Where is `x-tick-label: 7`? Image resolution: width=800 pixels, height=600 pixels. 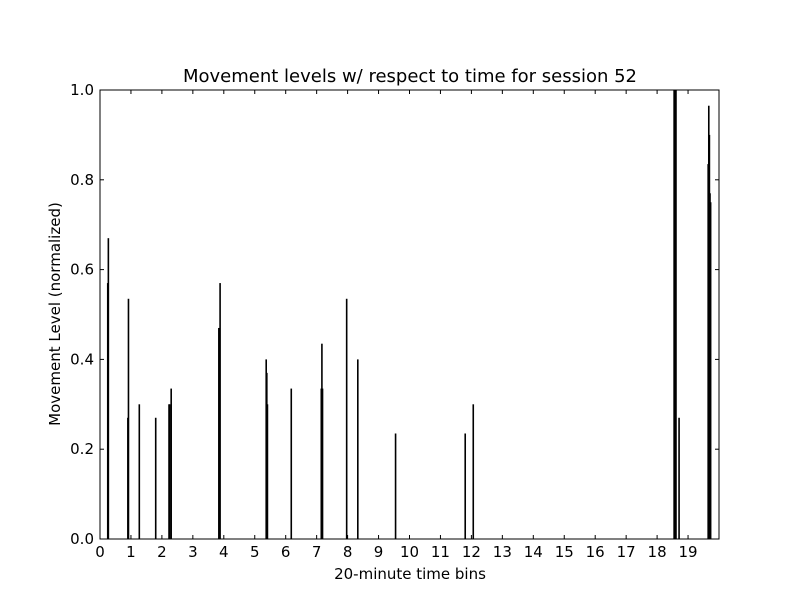
x-tick-label: 7 is located at coordinates (317, 552).